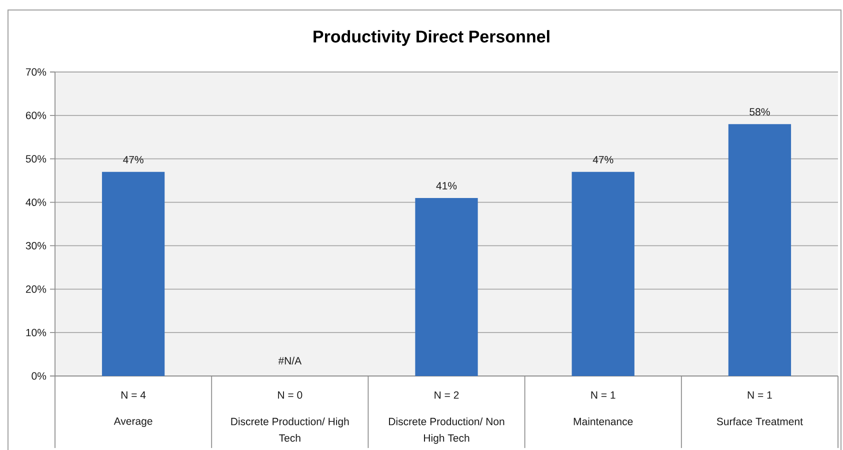  Describe the element at coordinates (446, 431) in the screenshot. I see `x-tick-label: Discrete Production/ Non High Tech` at that location.